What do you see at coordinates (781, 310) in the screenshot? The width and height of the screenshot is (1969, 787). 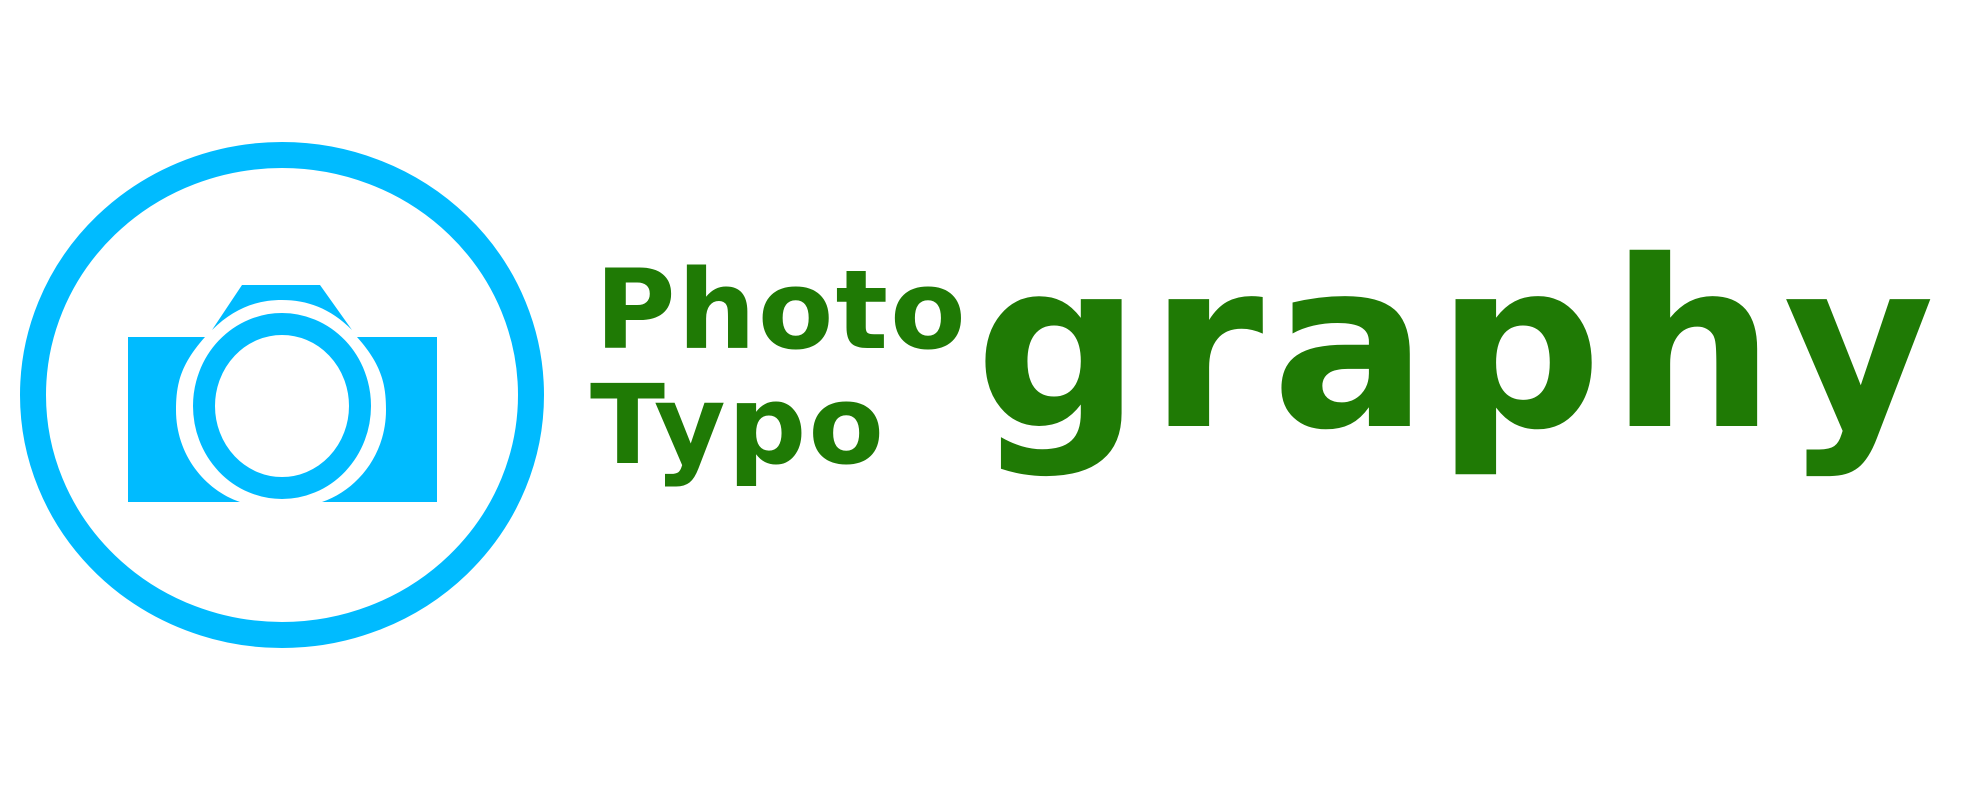 I see `word-photo: Photo` at bounding box center [781, 310].